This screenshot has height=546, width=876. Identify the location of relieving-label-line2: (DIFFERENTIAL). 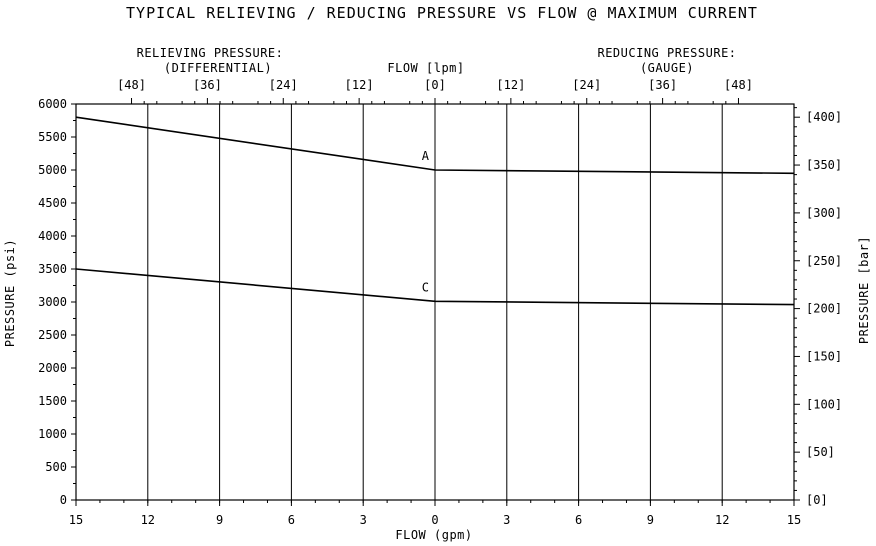
(218, 68).